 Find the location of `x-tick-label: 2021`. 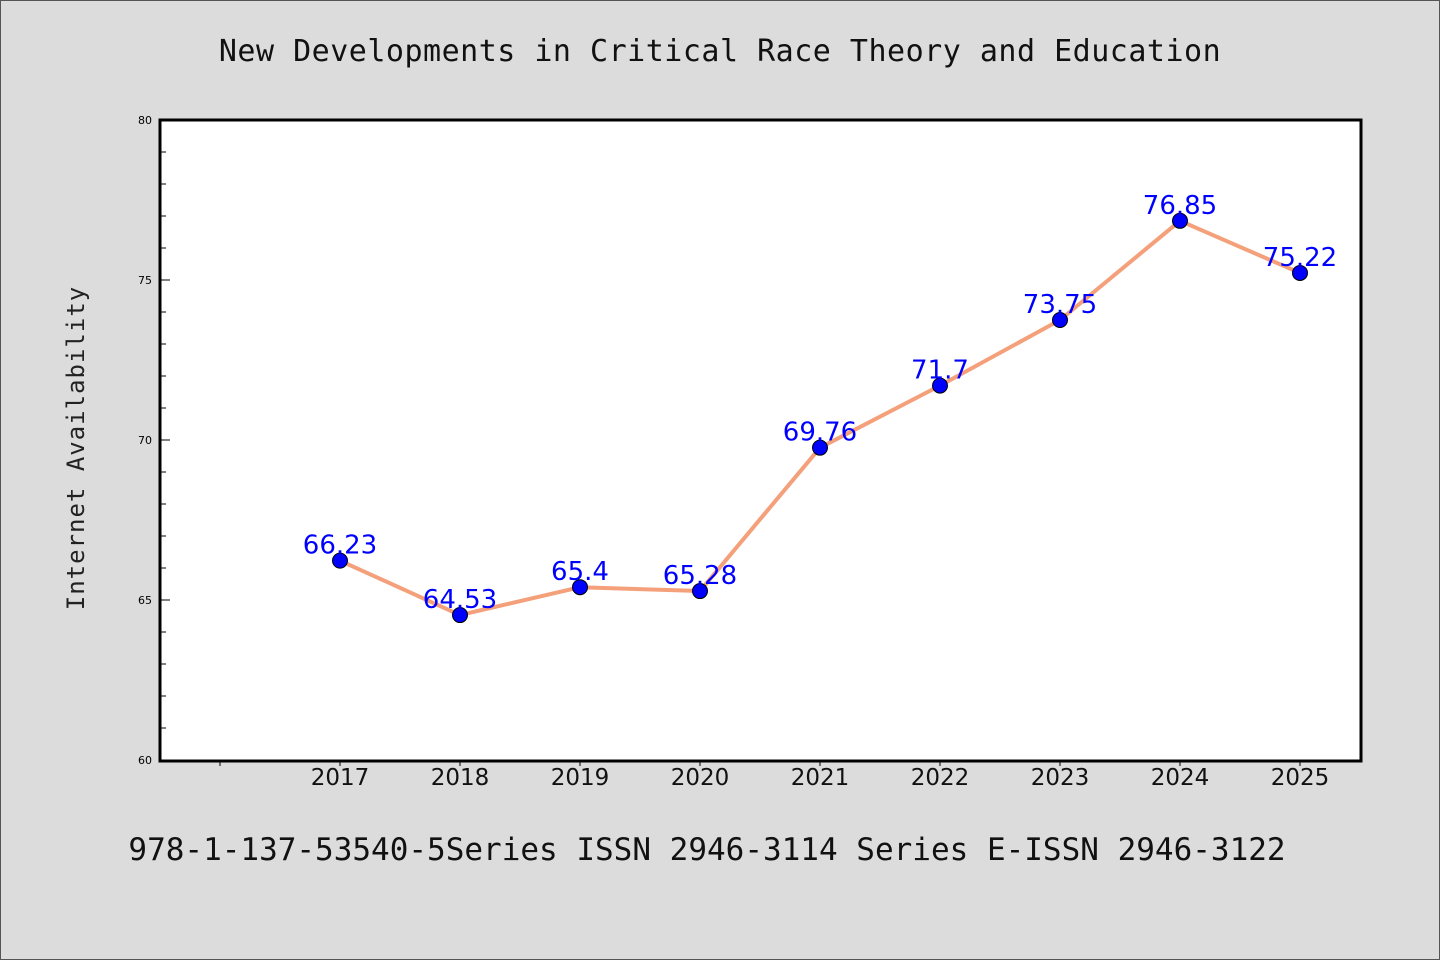

x-tick-label: 2021 is located at coordinates (820, 778).